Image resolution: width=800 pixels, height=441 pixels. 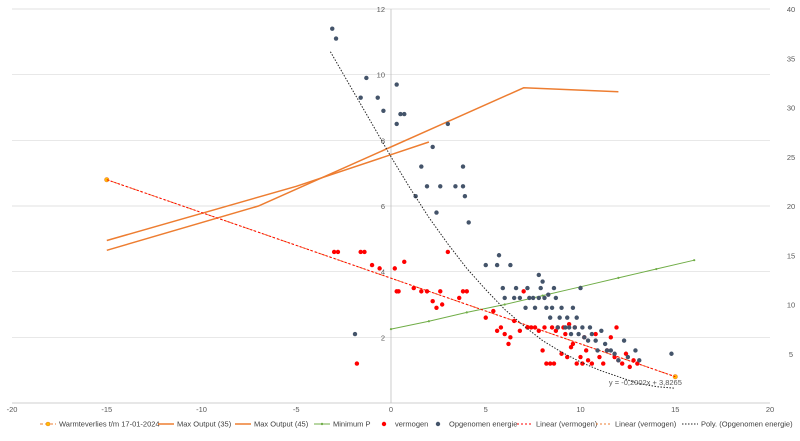 I want to click on x-tick-label: 20, so click(x=770, y=409).